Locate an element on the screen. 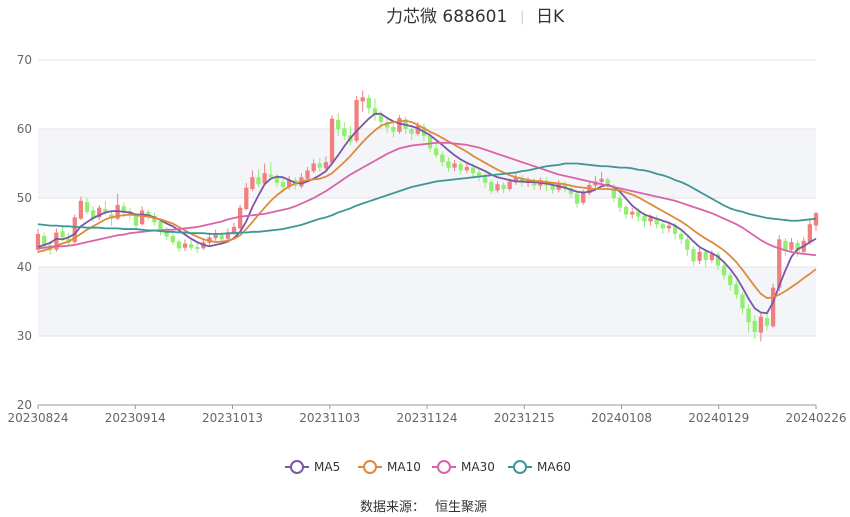 The height and width of the screenshot is (517, 850). source-value: 恒生聚源 is located at coordinates (461, 507).